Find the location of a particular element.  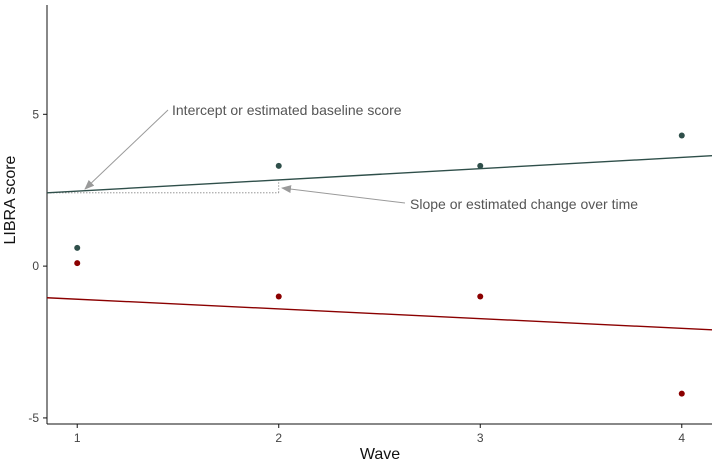

slope-guides is located at coordinates (163, 186).